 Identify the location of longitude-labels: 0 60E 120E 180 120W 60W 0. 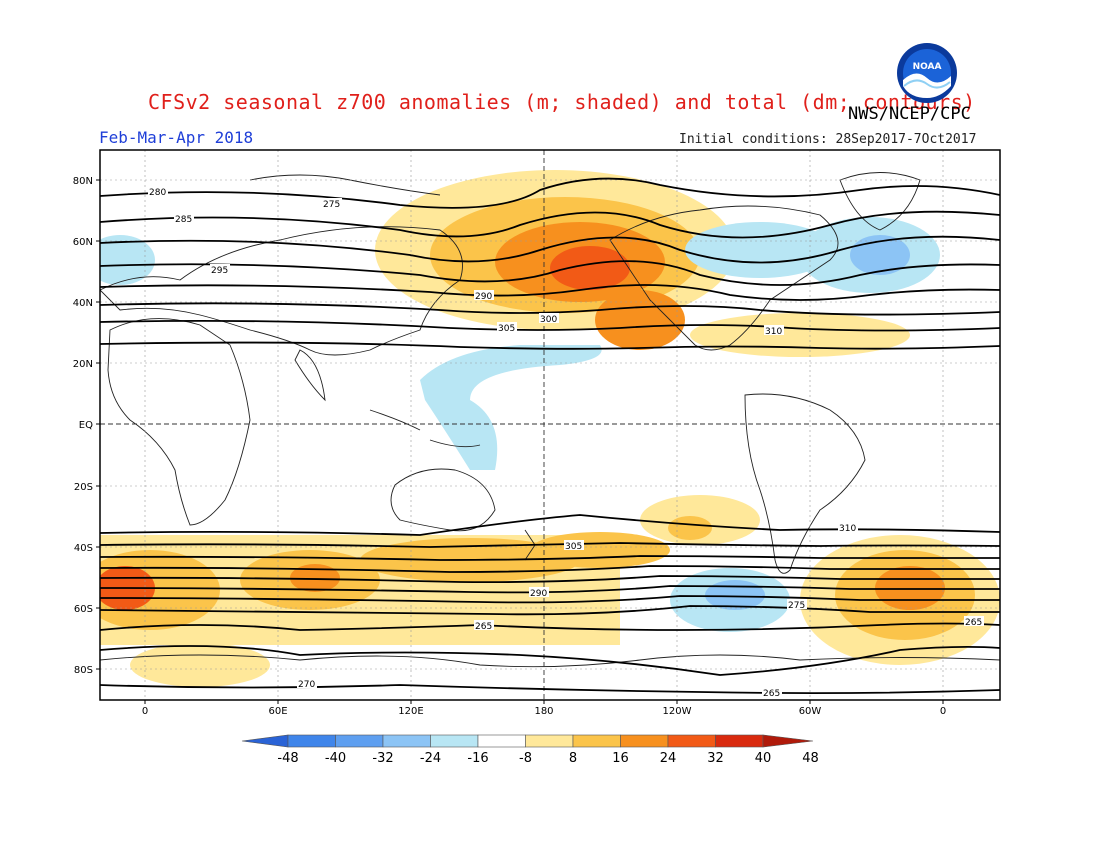
(544, 711).